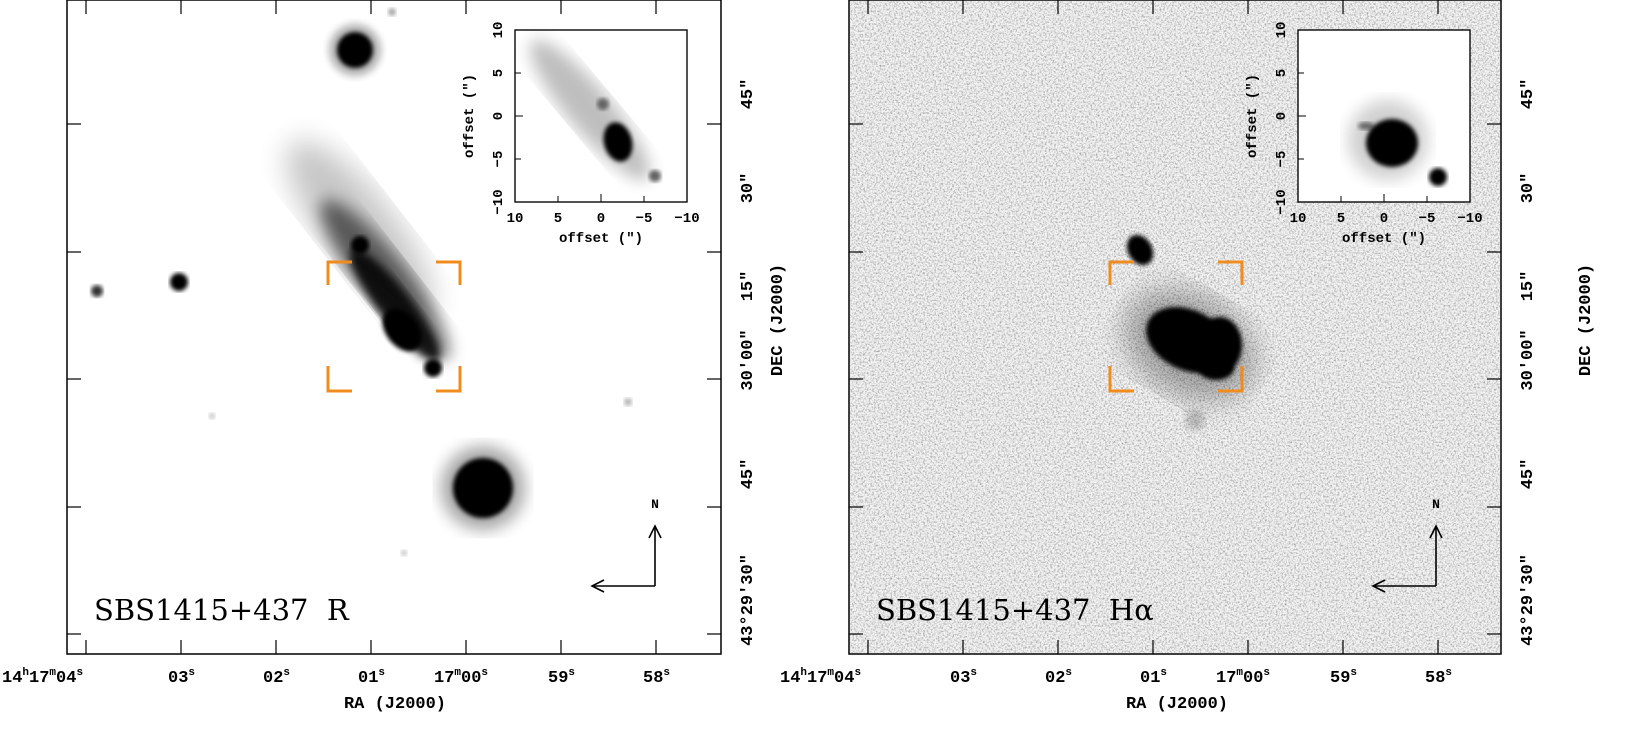 Image resolution: width=1625 pixels, height=741 pixels. Describe the element at coordinates (1282, 201) in the screenshot. I see `ha-inset-ytick: −10` at that location.